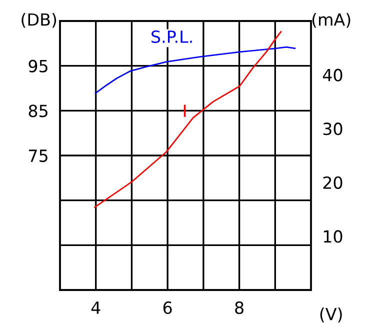 The width and height of the screenshot is (365, 331). What do you see at coordinates (332, 75) in the screenshot?
I see `y2-tick-label: 40` at bounding box center [332, 75].